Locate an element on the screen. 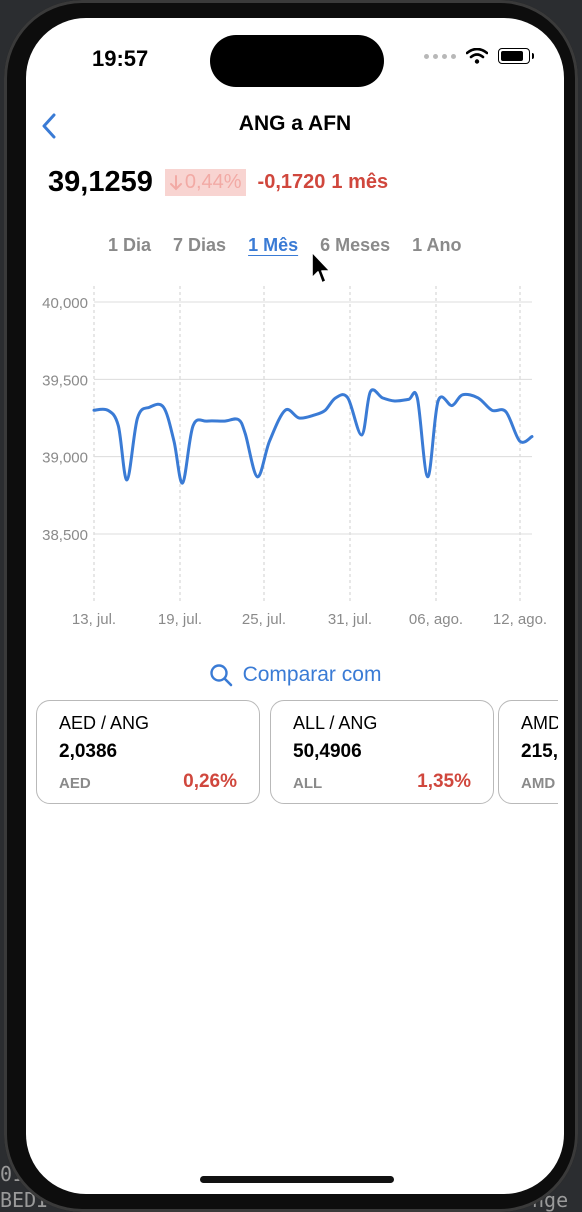 The width and height of the screenshot is (582, 1212). mouse-pointer-icon is located at coordinates (321, 267).